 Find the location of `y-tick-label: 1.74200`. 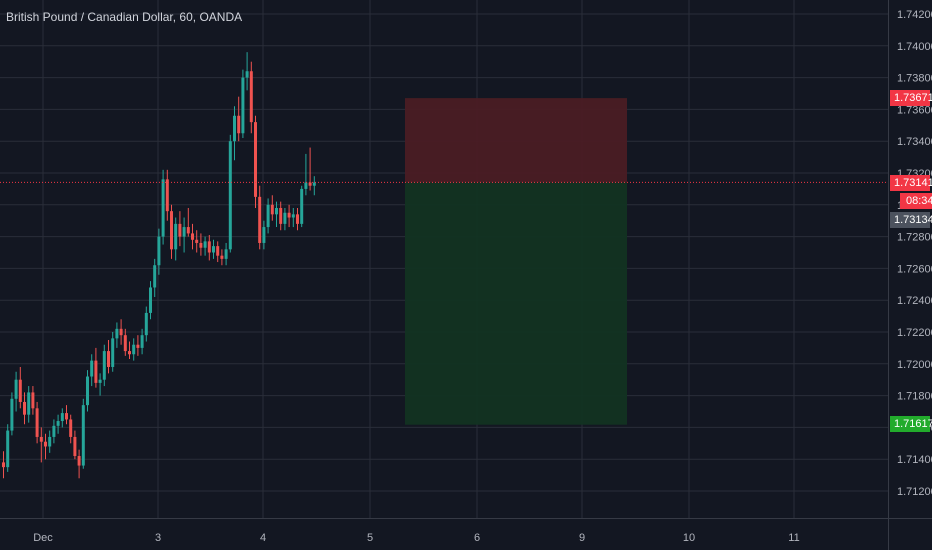

y-tick-label: 1.74200 is located at coordinates (914, 15).